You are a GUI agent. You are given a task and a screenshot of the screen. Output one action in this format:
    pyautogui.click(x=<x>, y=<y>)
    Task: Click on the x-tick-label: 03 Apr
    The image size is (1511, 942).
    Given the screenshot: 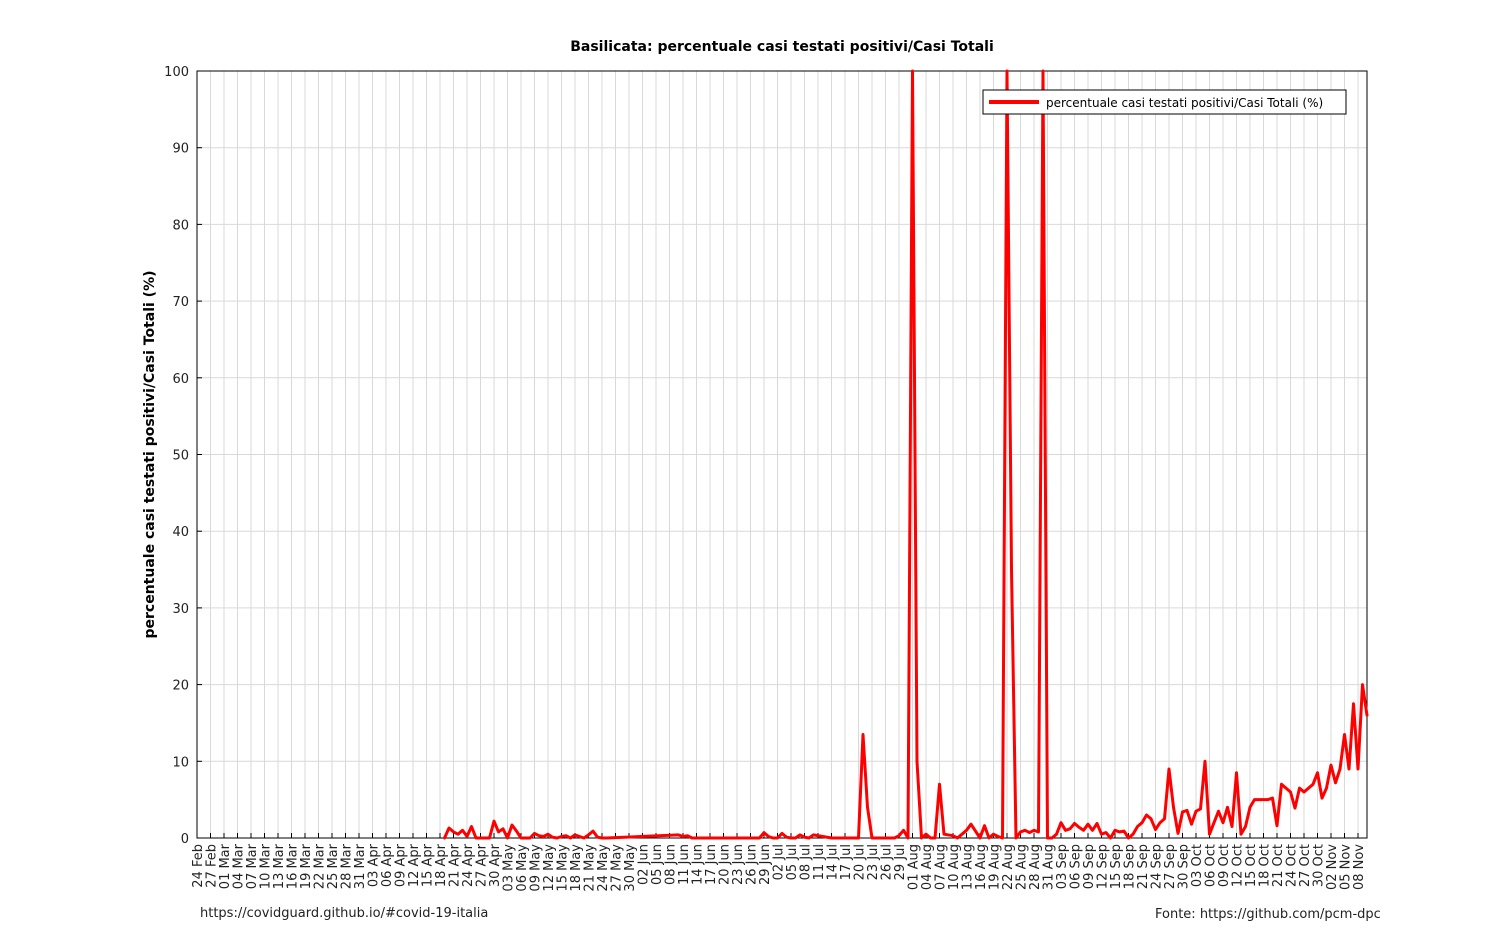 What is the action you would take?
    pyautogui.click(x=374, y=865)
    